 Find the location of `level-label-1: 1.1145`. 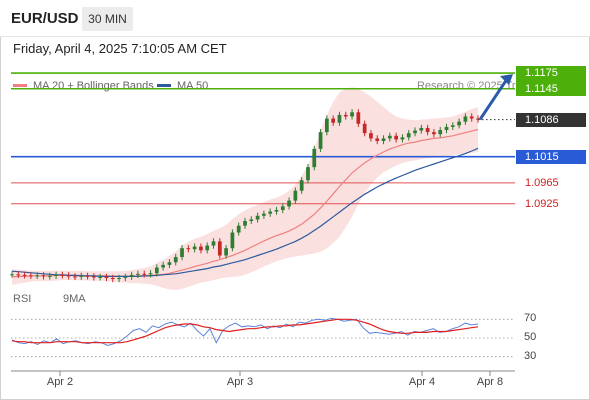

level-label-1: 1.1145 is located at coordinates (541, 88).